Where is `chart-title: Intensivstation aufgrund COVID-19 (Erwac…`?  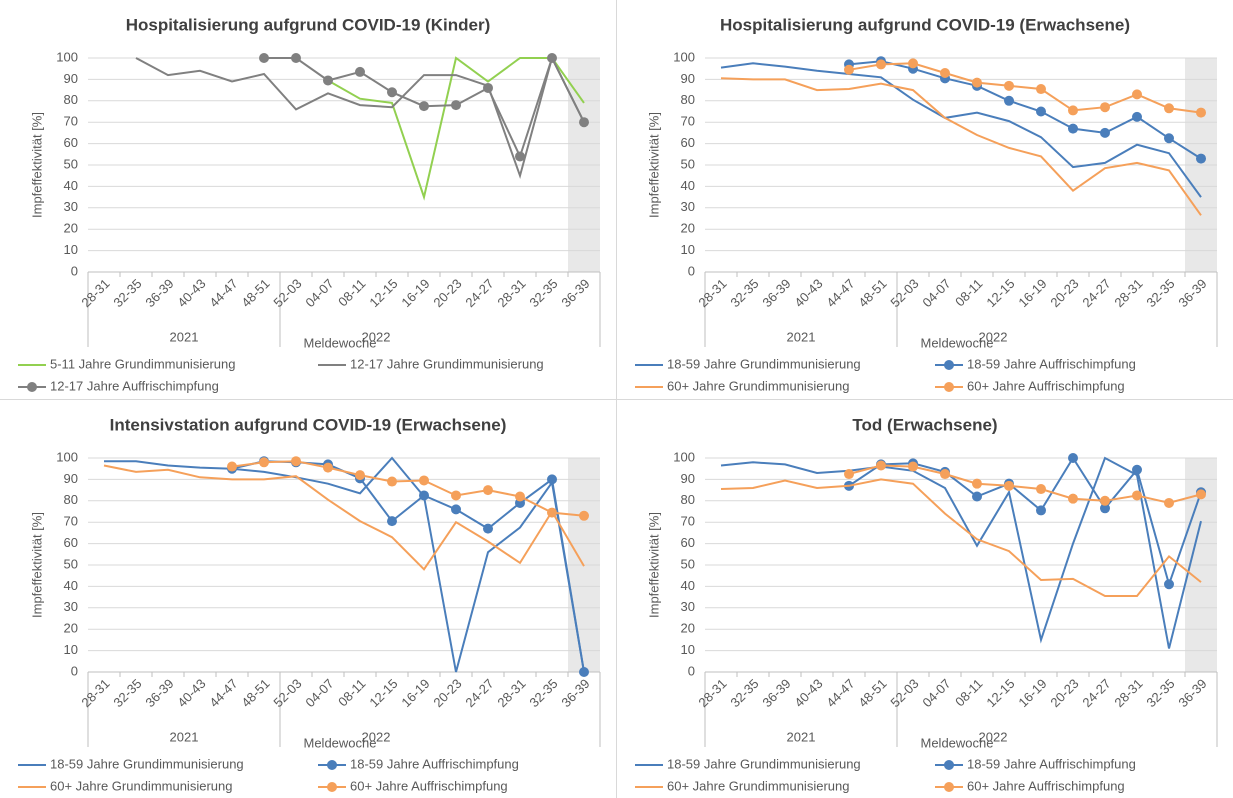 chart-title: Intensivstation aufgrund COVID-19 (Erwac… is located at coordinates (308, 424).